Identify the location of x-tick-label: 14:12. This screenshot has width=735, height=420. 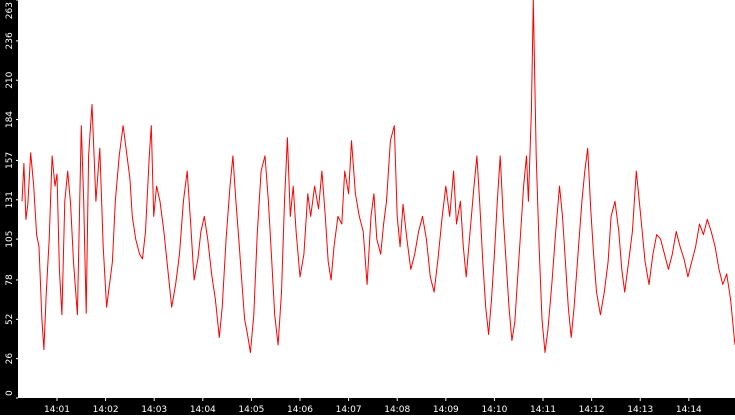
(592, 410).